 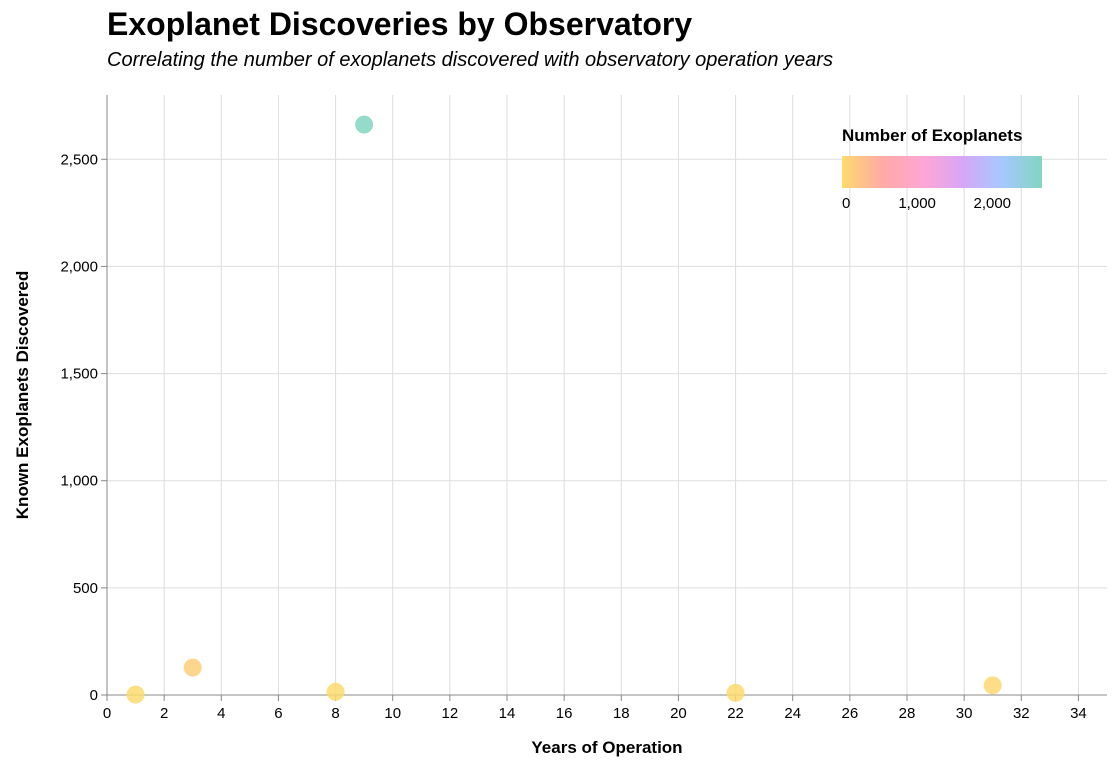 What do you see at coordinates (107, 713) in the screenshot?
I see `x-tick-label: 0` at bounding box center [107, 713].